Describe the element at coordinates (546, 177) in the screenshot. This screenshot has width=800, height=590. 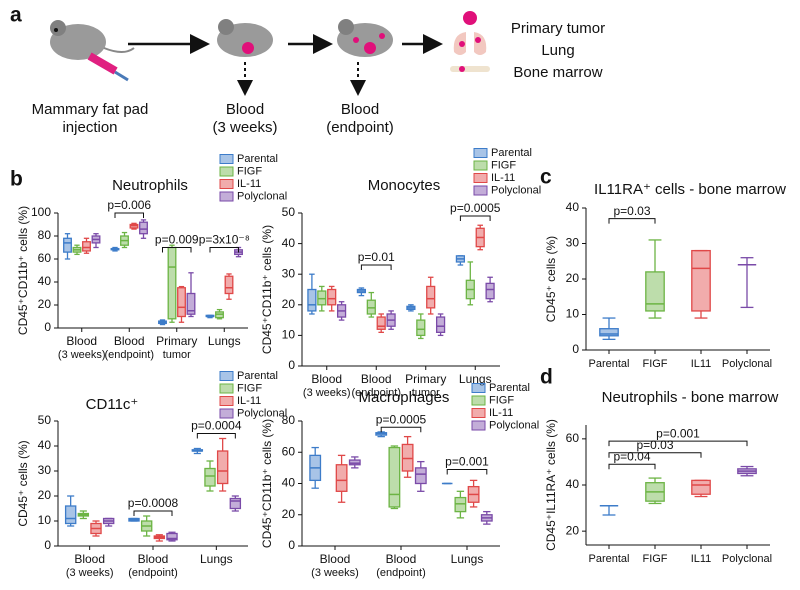
I see `panel-label: c` at that location.